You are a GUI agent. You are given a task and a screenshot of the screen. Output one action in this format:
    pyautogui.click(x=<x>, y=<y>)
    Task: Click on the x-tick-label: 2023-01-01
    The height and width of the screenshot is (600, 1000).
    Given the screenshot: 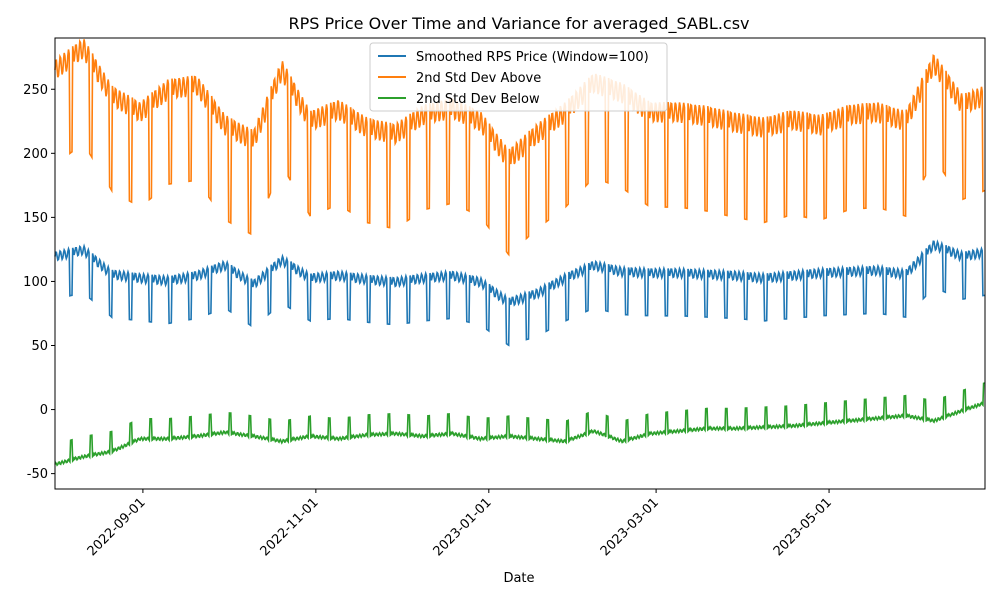 What is the action you would take?
    pyautogui.click(x=463, y=527)
    